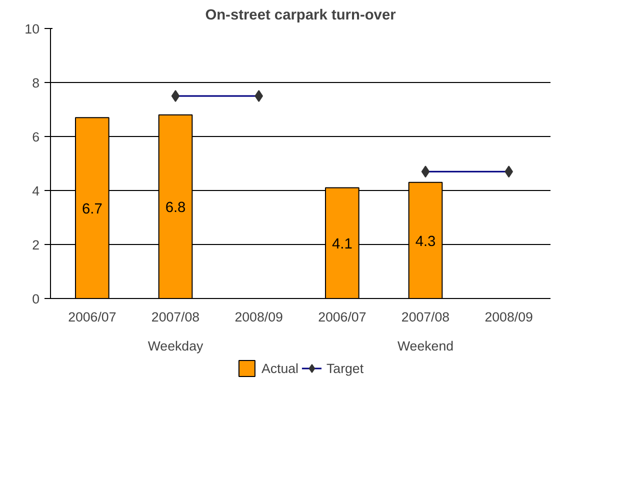  I want to click on y-tick-label: 8, so click(36, 83).